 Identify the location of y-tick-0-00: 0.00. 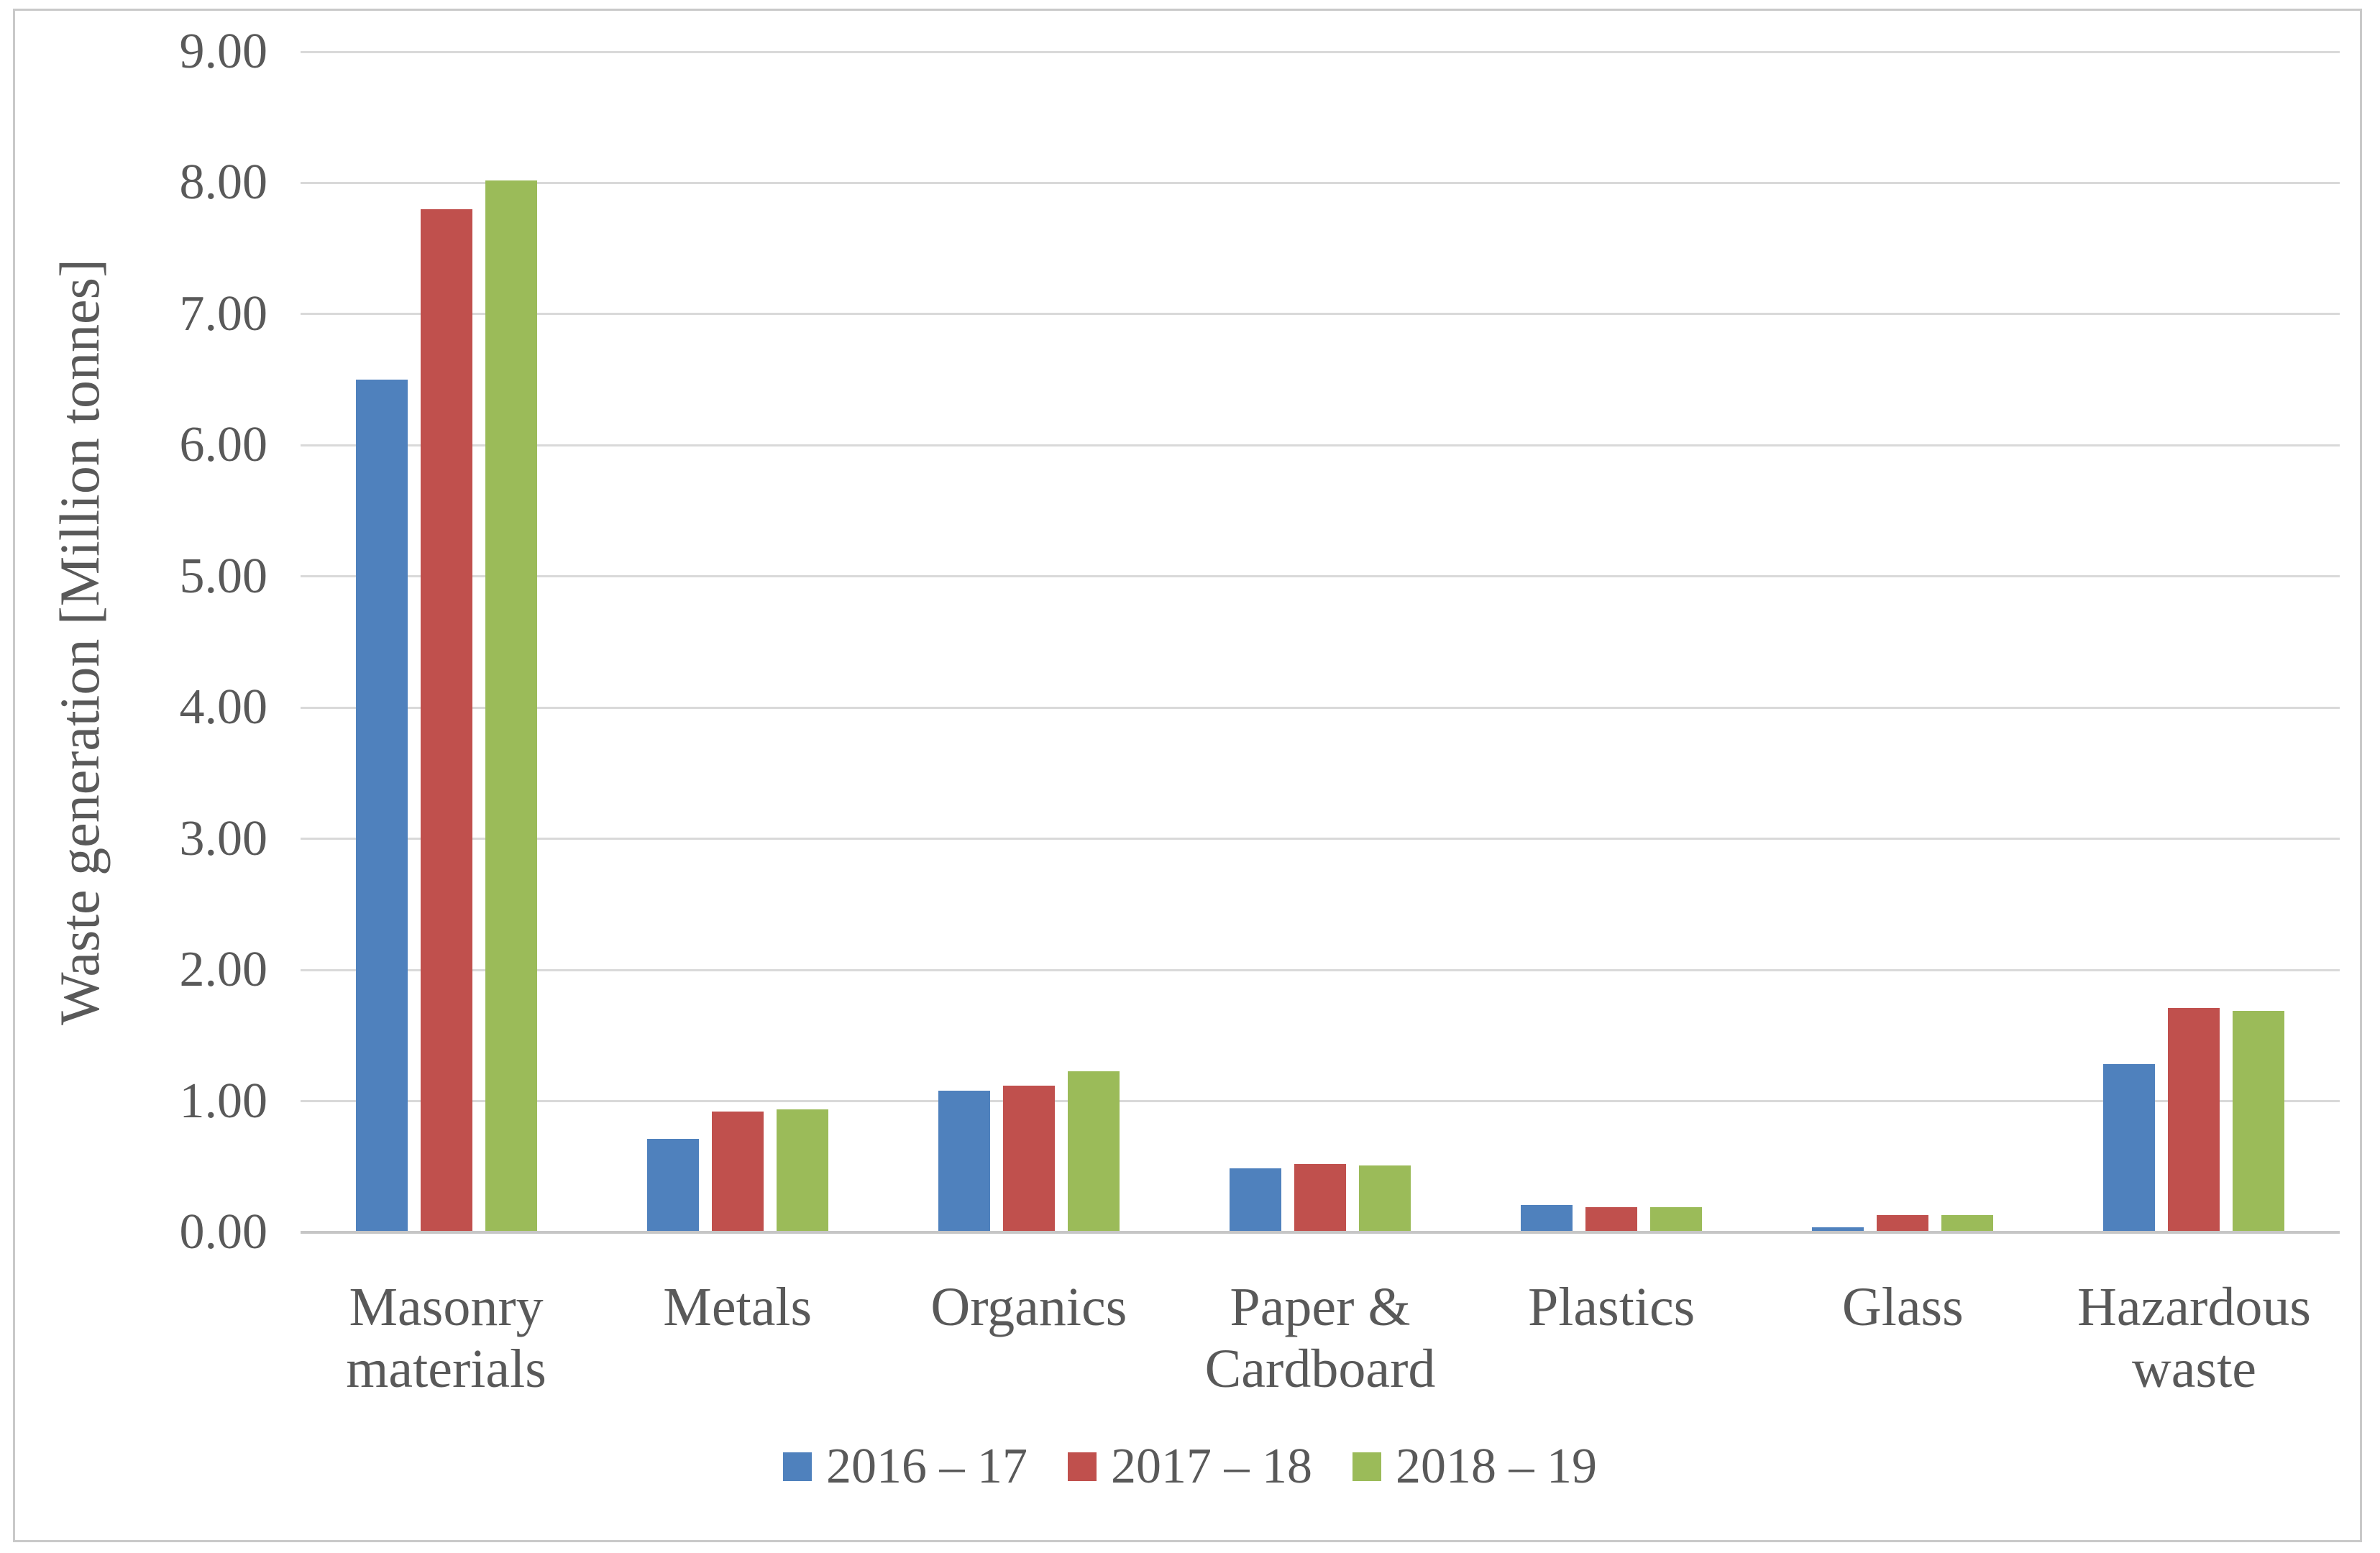
(223, 1232).